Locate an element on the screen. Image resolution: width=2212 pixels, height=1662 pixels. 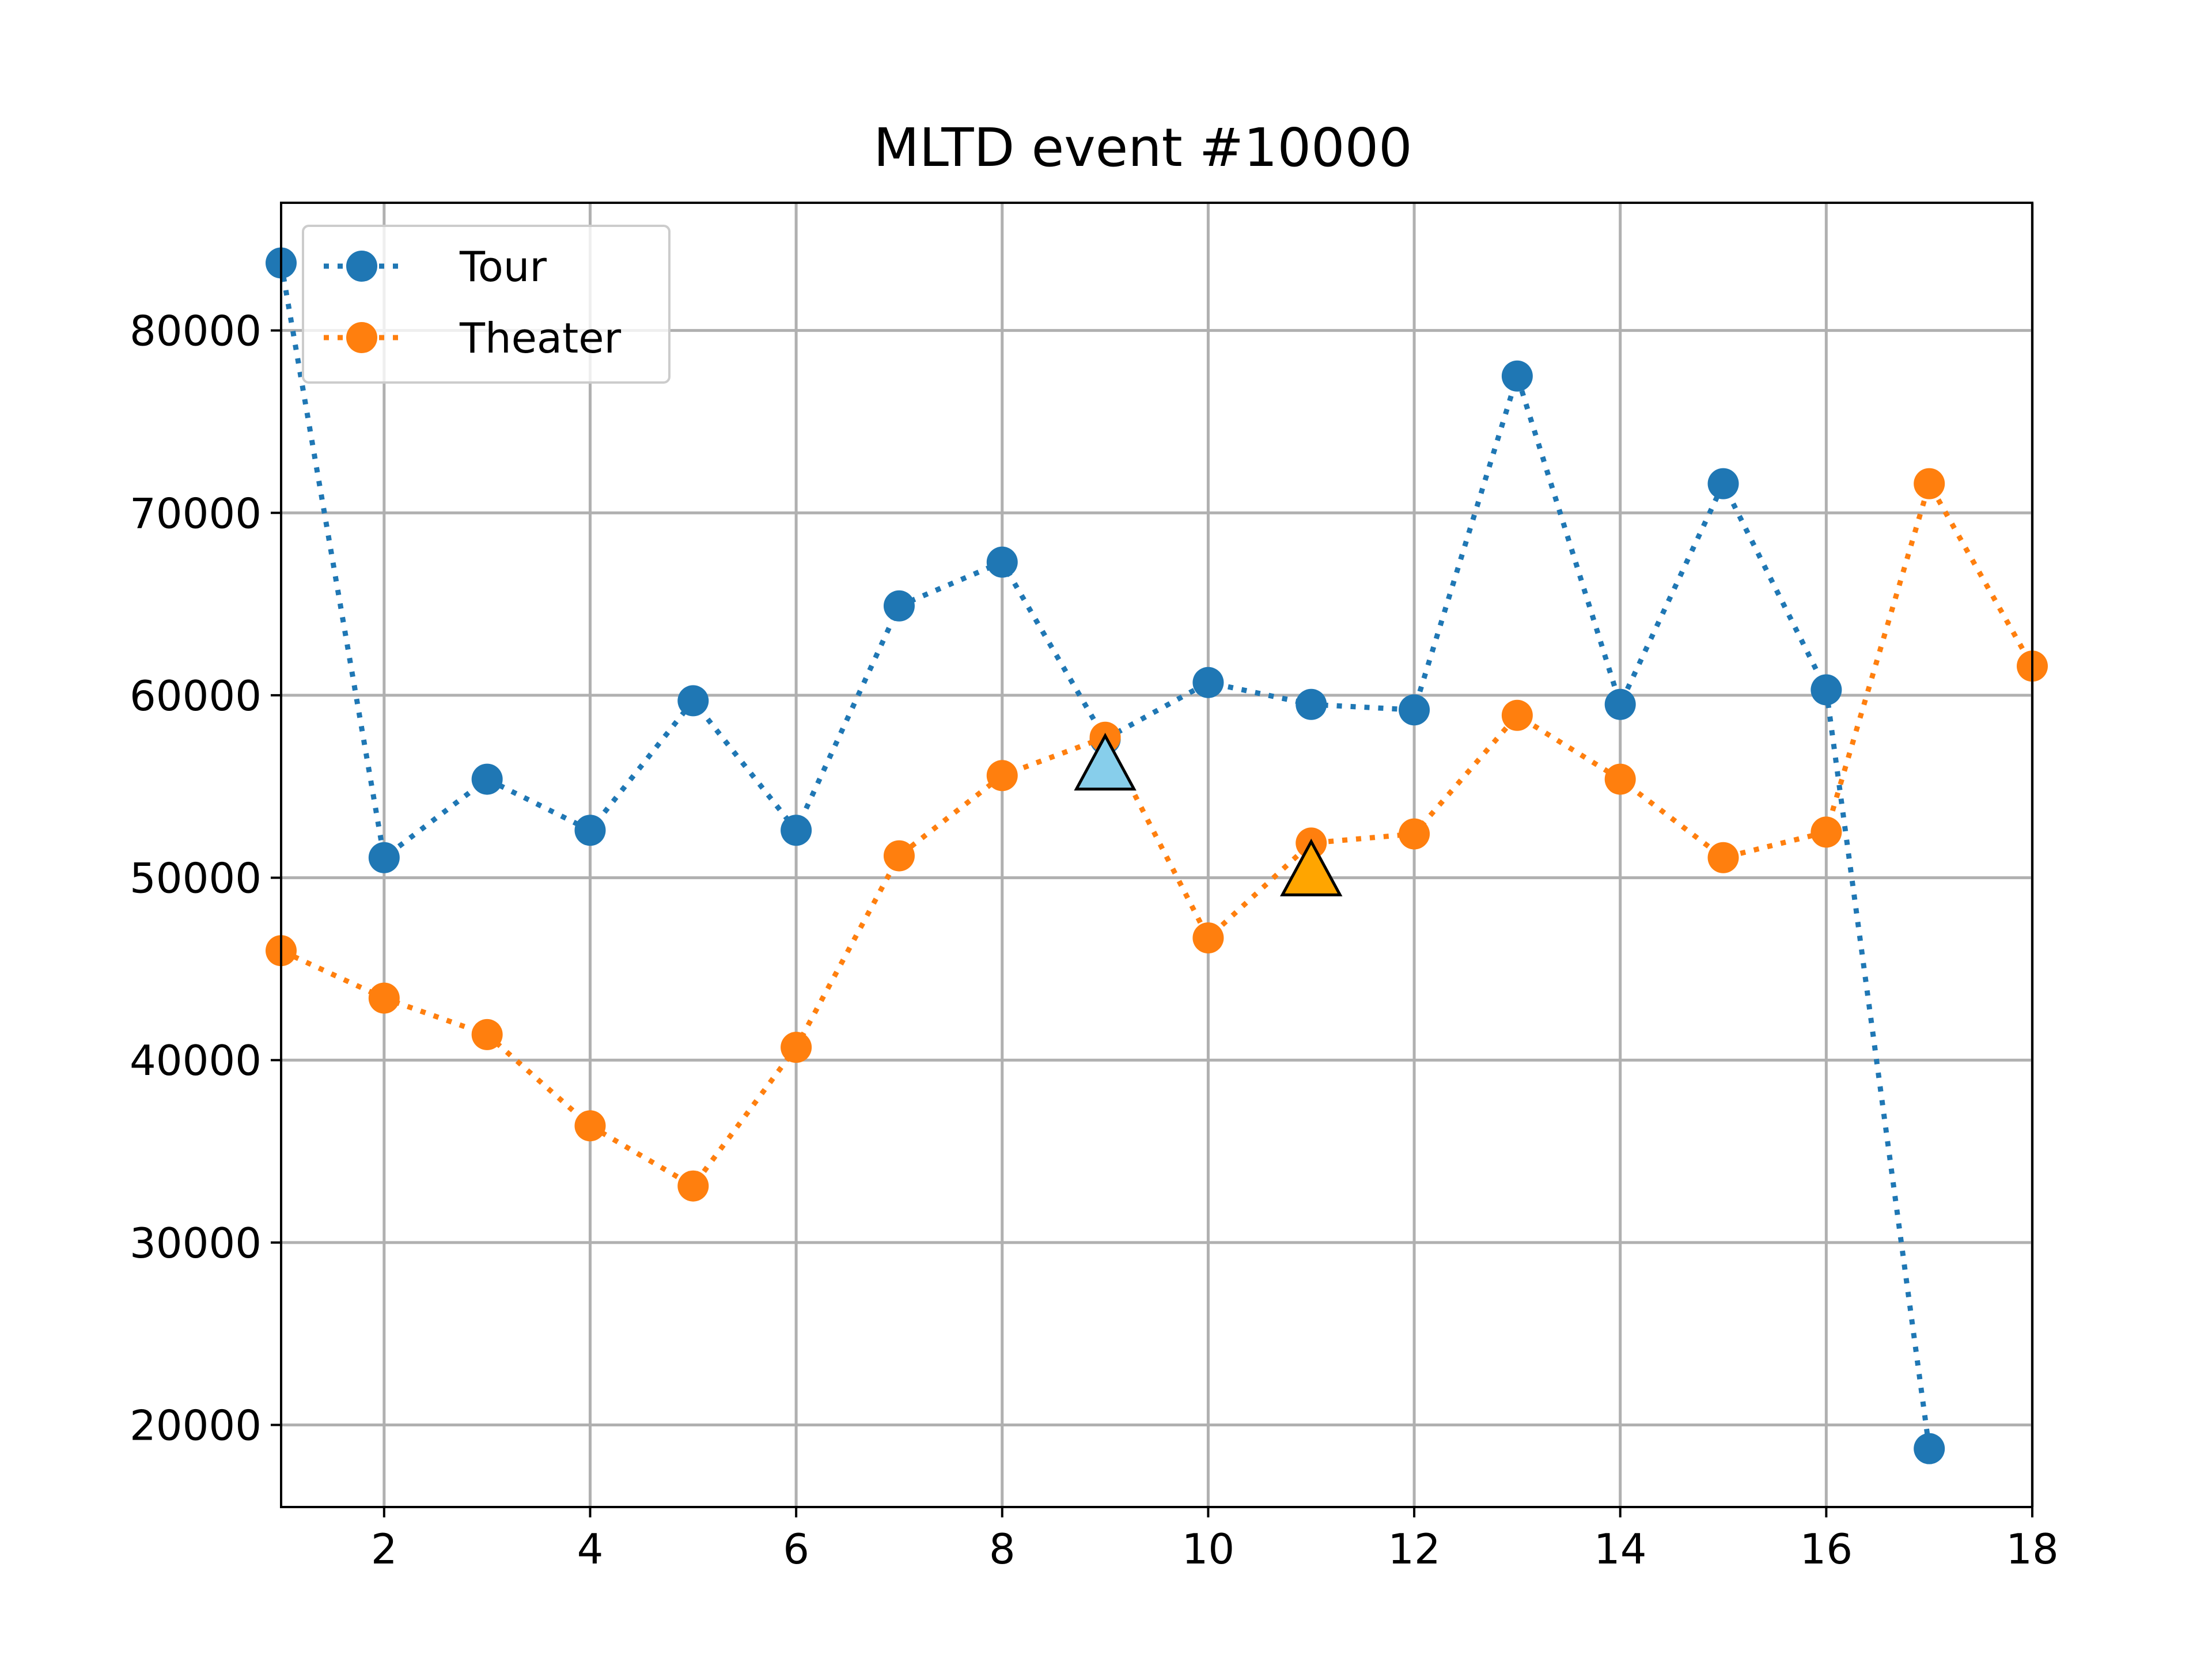
x-tick-label: 4 is located at coordinates (590, 1549).